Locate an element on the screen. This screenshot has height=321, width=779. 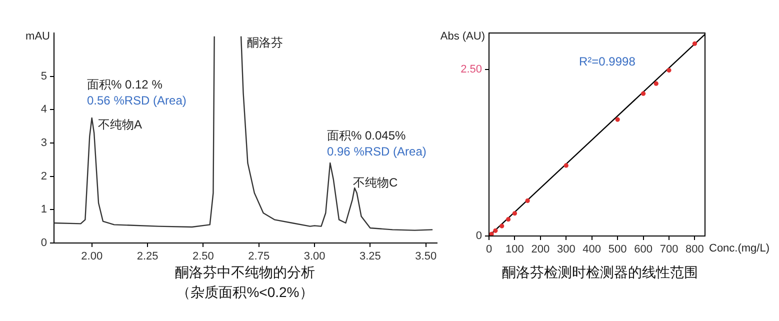
y-tick-label: 2 is located at coordinates (43, 176).